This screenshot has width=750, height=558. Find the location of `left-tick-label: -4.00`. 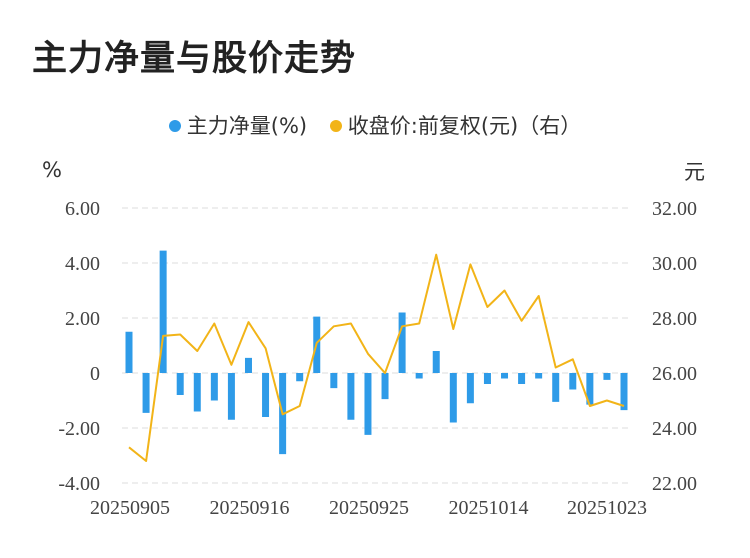

left-tick-label: -4.00 is located at coordinates (79, 484).